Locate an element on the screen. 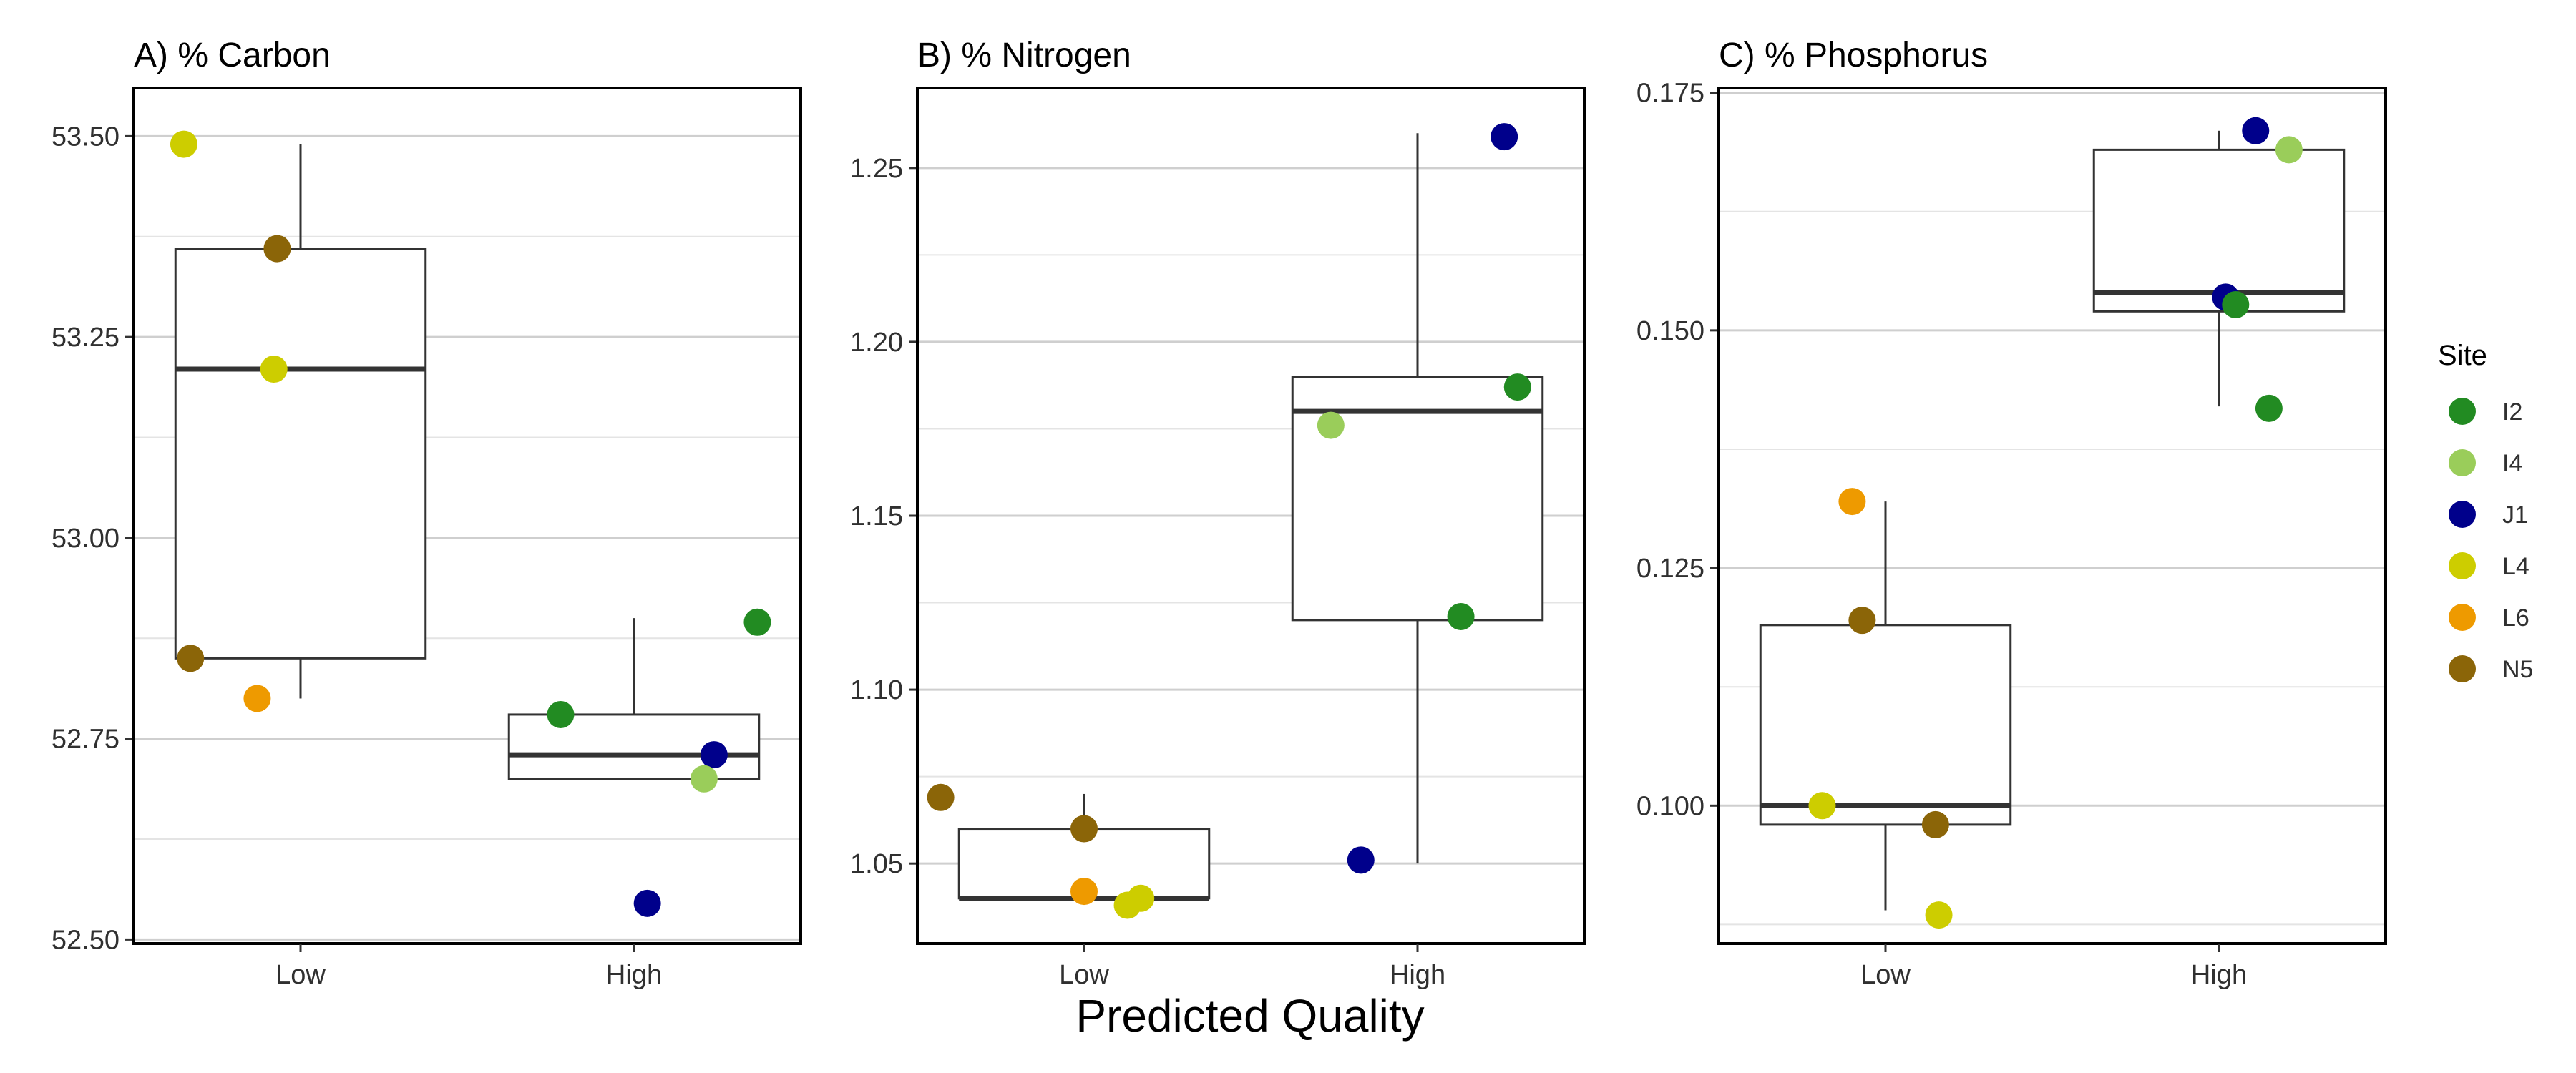 The image size is (2576, 1073). legend-label: L4 is located at coordinates (2515, 566).